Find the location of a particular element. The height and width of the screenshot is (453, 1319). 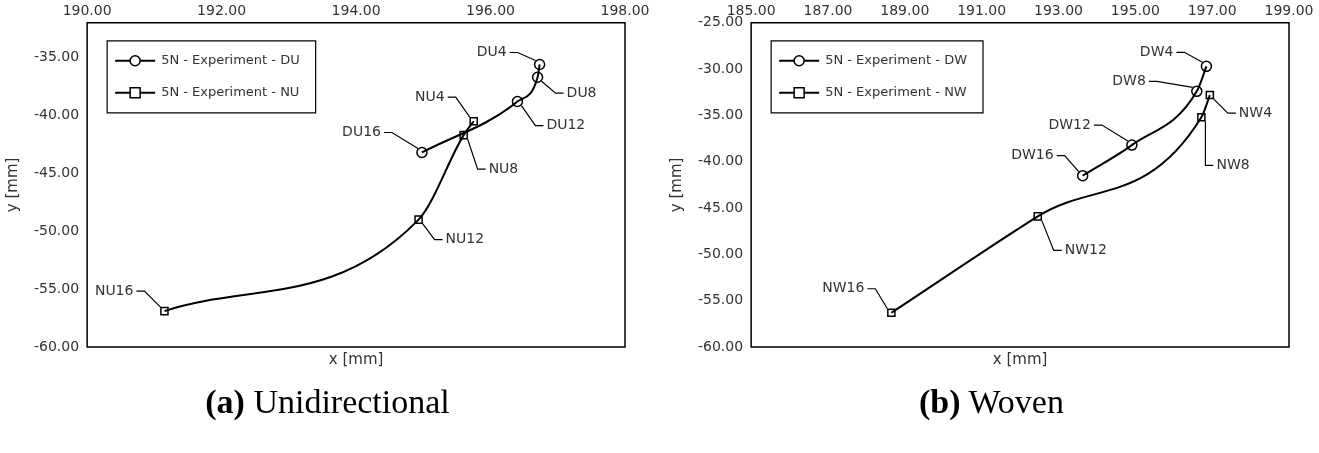

annotation: DW8 is located at coordinates (1129, 79).